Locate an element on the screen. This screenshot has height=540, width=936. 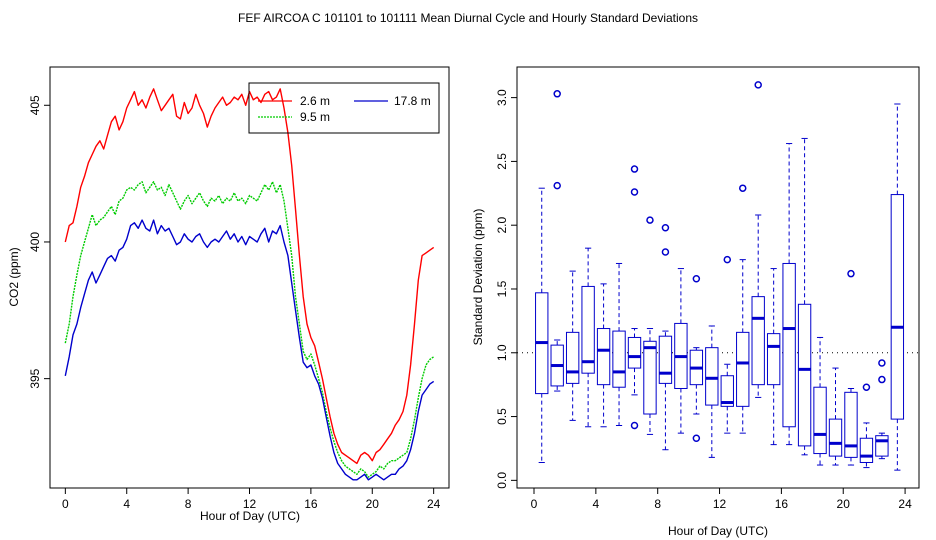
sd-x-tick-label-20: 20 is located at coordinates (844, 504).